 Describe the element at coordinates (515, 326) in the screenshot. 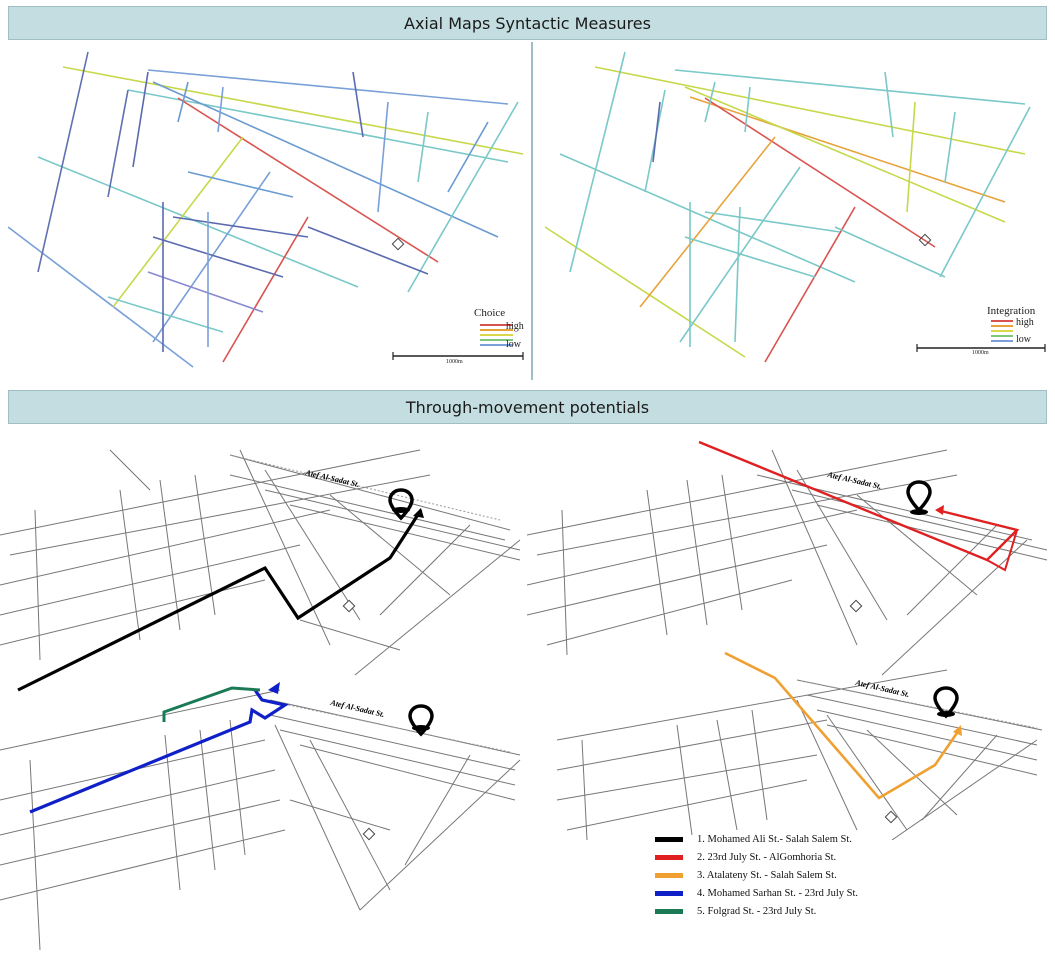

I see `choice-legend-high: high` at that location.